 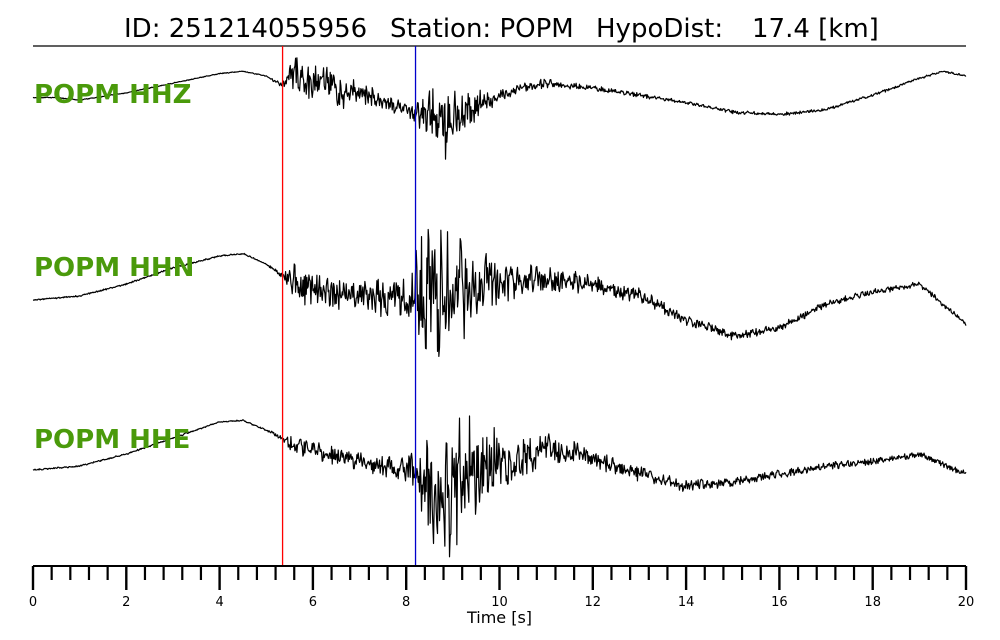 What do you see at coordinates (482, 29) in the screenshot?
I see `station-name: Station: POPM` at bounding box center [482, 29].